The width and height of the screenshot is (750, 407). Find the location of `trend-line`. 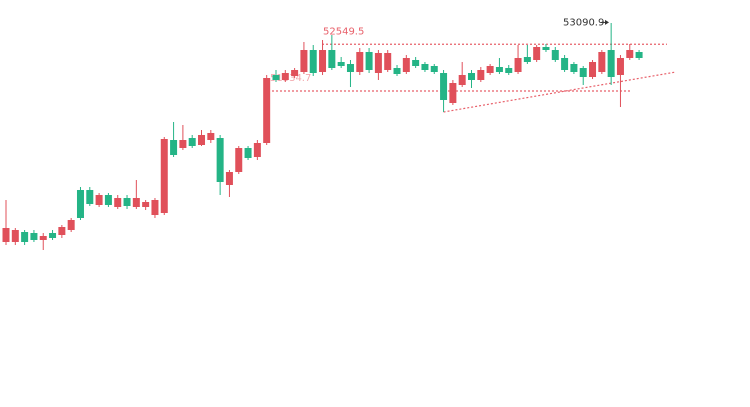

trend-line is located at coordinates (560, 92).